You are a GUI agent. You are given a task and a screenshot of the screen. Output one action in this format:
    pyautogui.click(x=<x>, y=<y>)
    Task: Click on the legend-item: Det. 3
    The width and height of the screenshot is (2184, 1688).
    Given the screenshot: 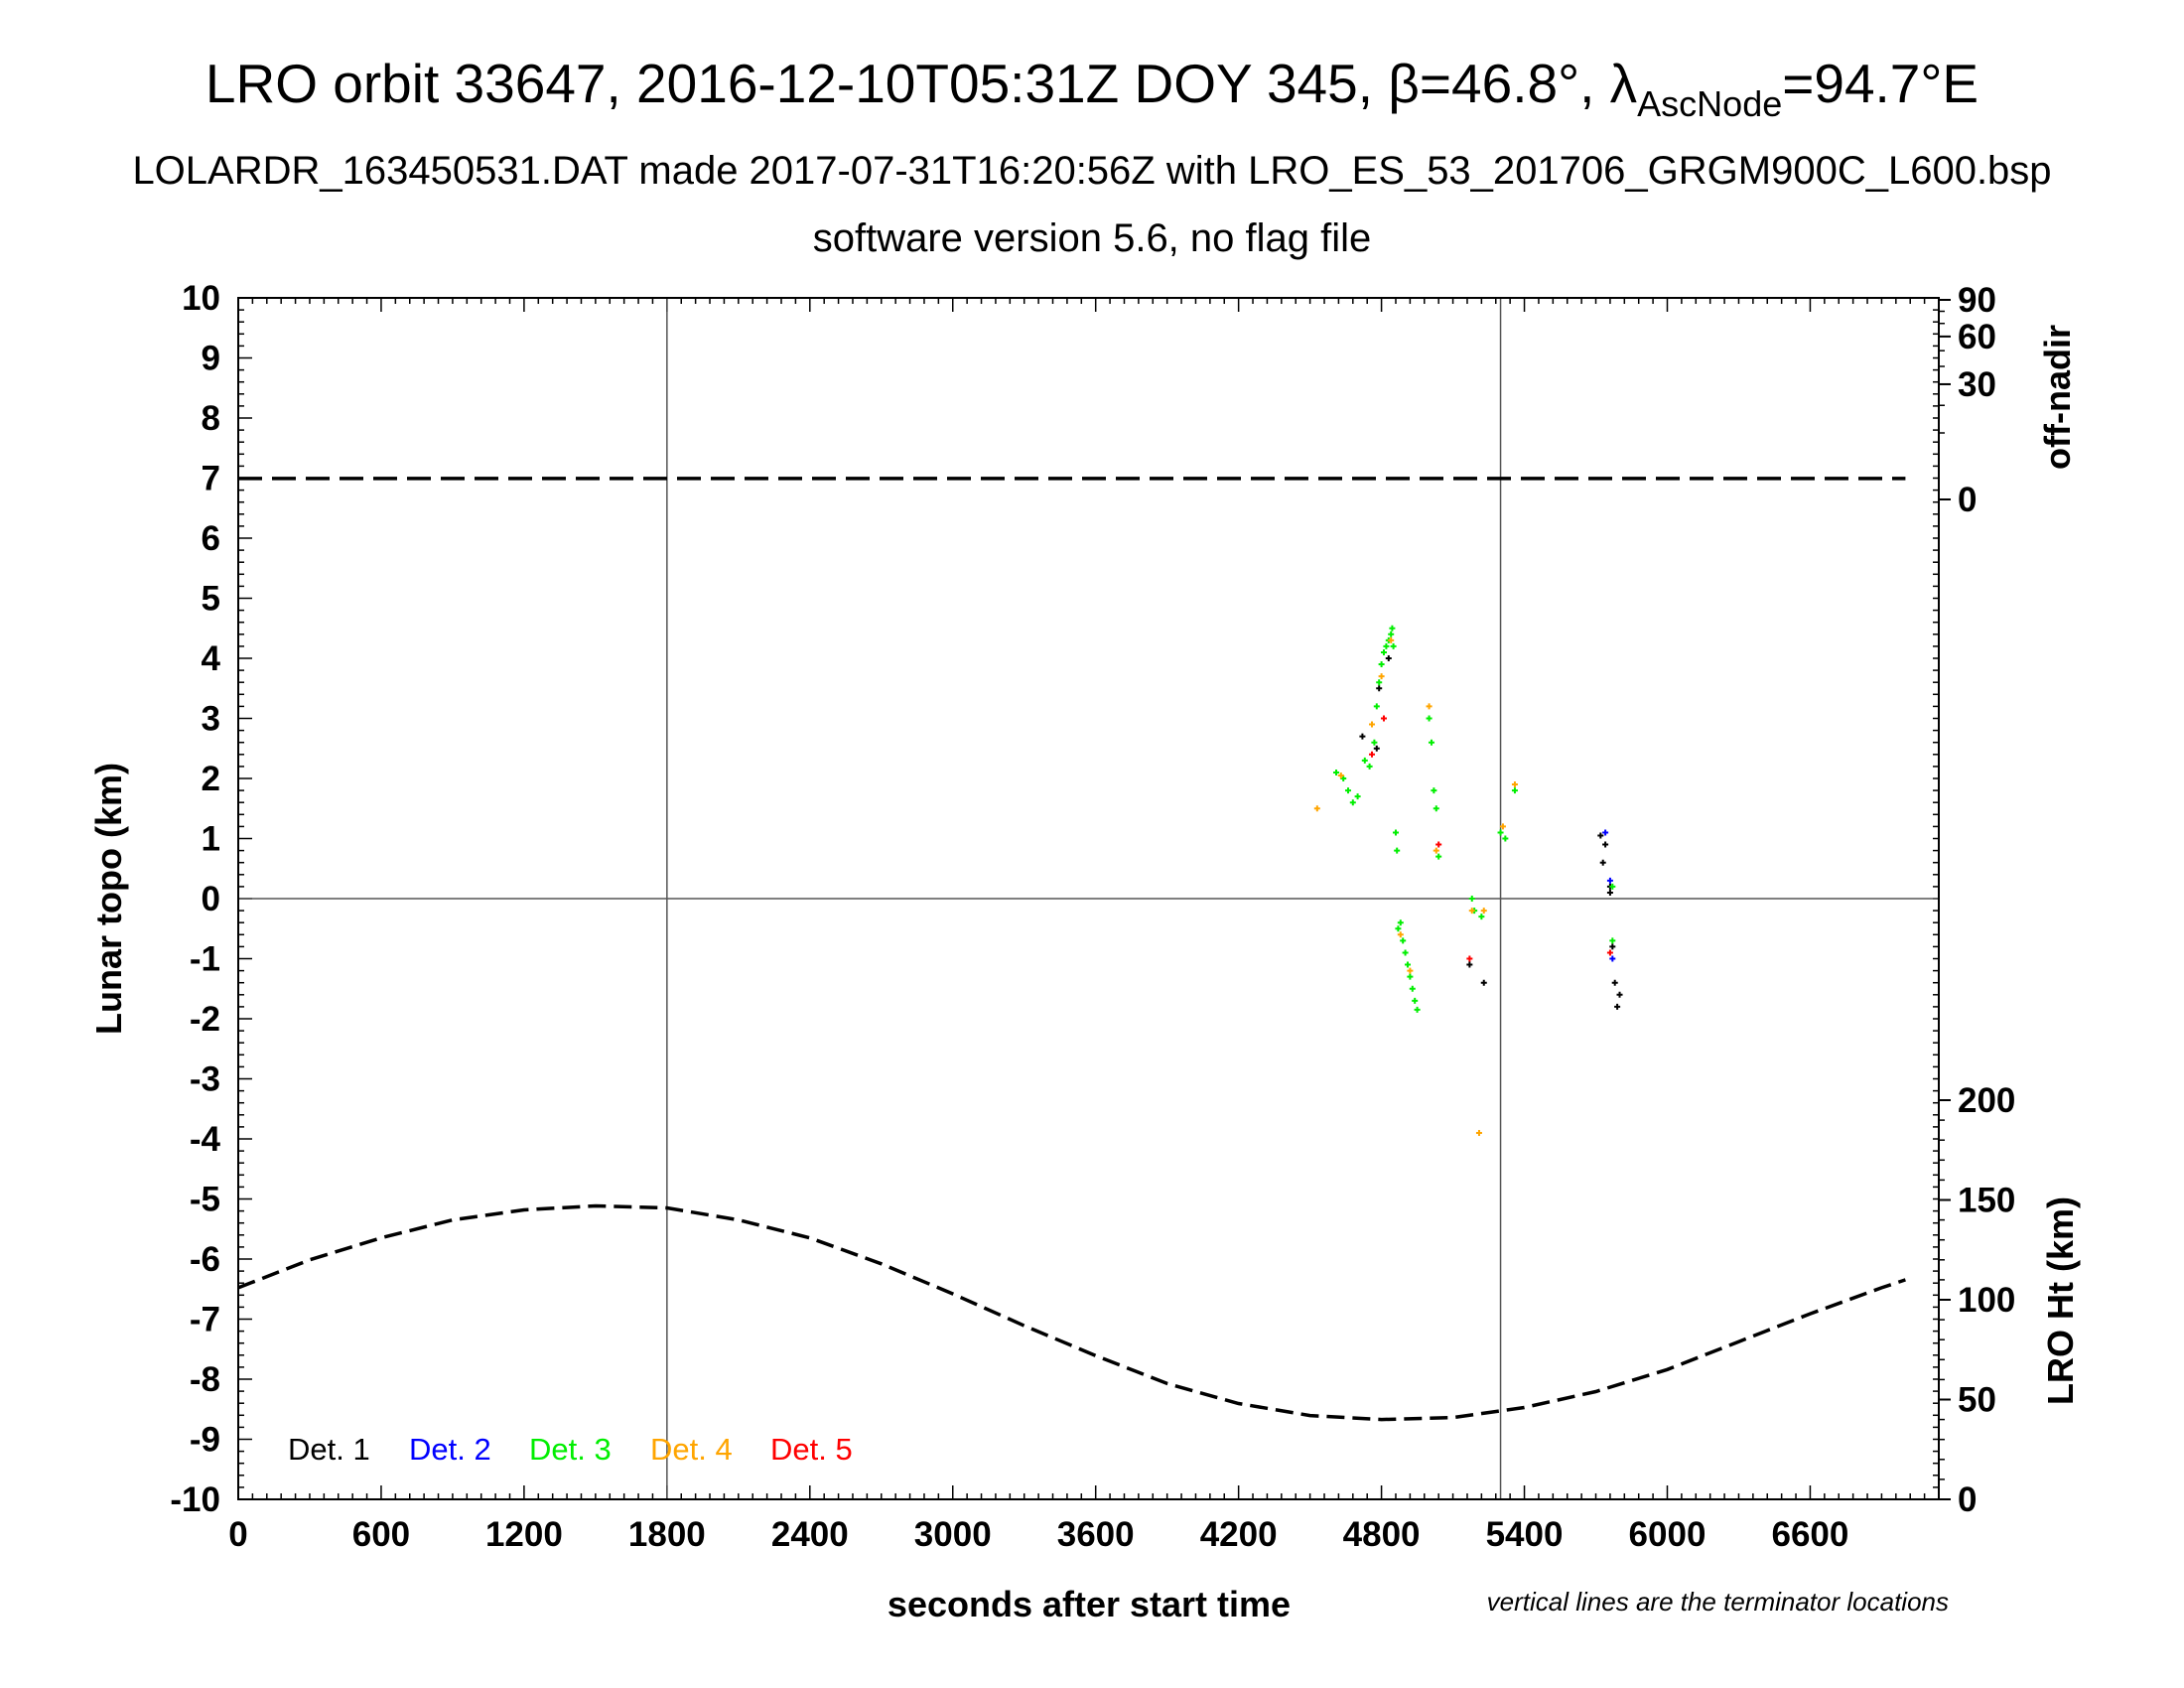 What is the action you would take?
    pyautogui.click(x=570, y=1449)
    